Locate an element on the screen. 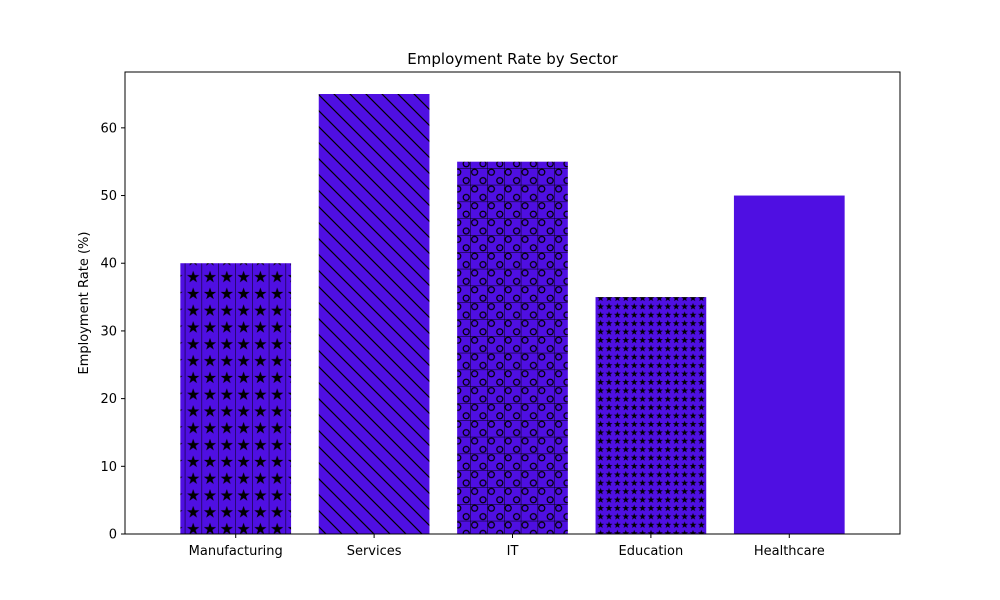 The width and height of the screenshot is (1000, 600). y-axis-label: Employment Rate (%) is located at coordinates (84, 303).